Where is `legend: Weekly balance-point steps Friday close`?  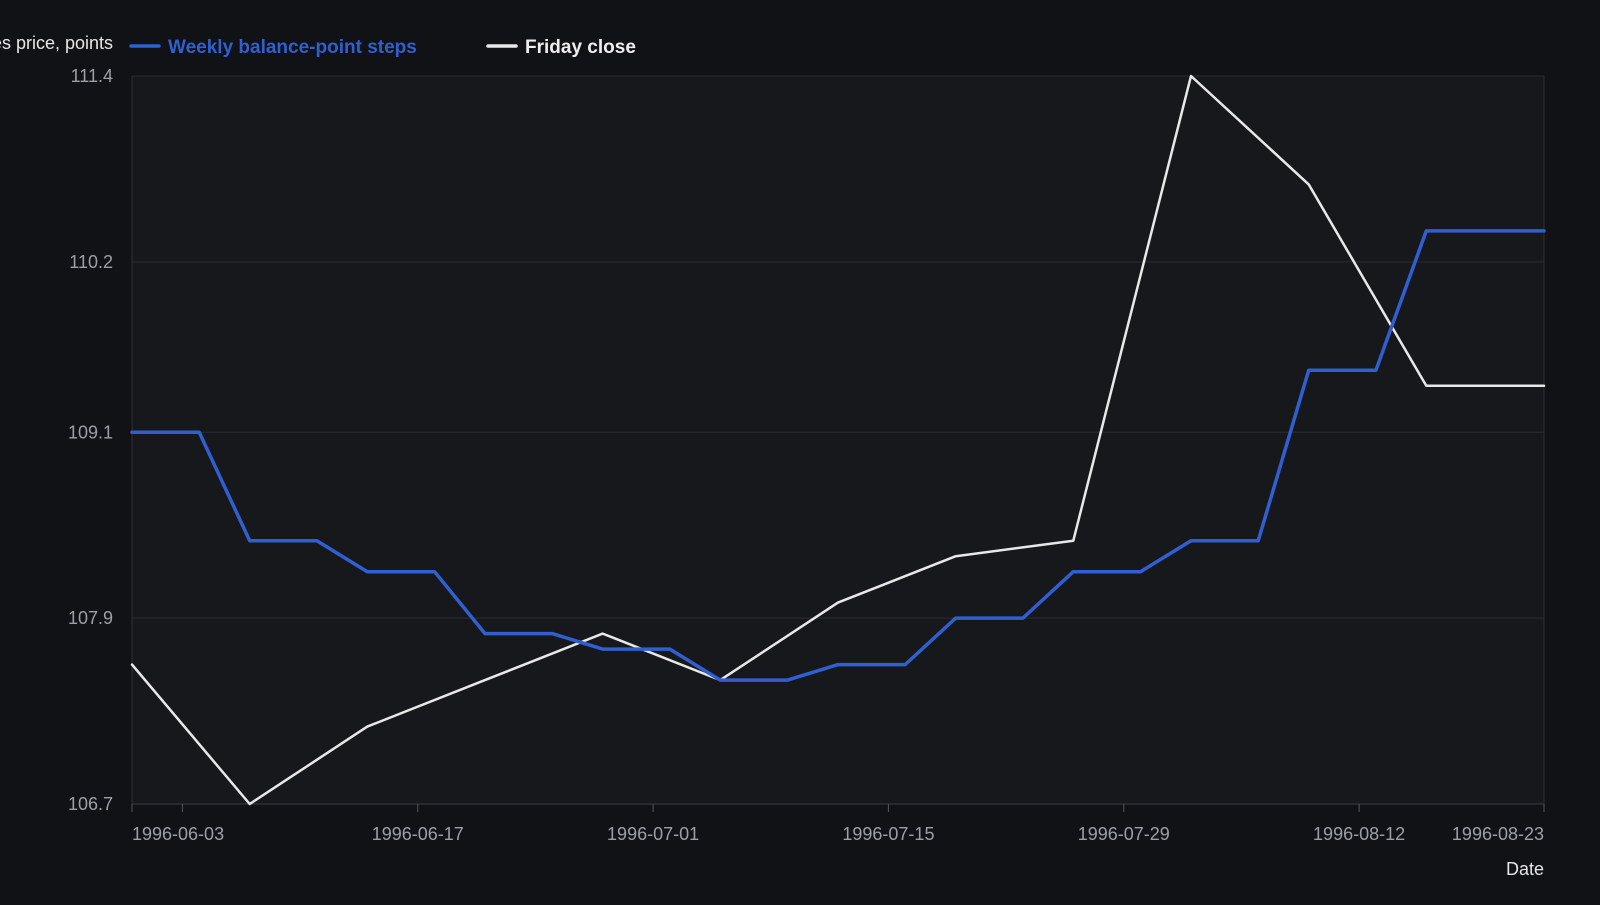
legend: Weekly balance-point steps Friday close is located at coordinates (382, 47).